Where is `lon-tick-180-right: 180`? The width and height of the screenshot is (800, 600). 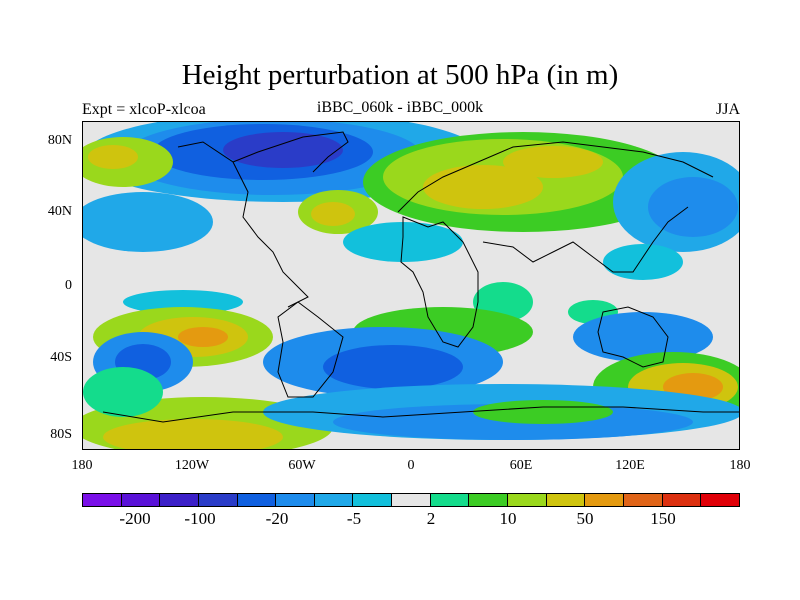 lon-tick-180-right: 180 is located at coordinates (740, 465).